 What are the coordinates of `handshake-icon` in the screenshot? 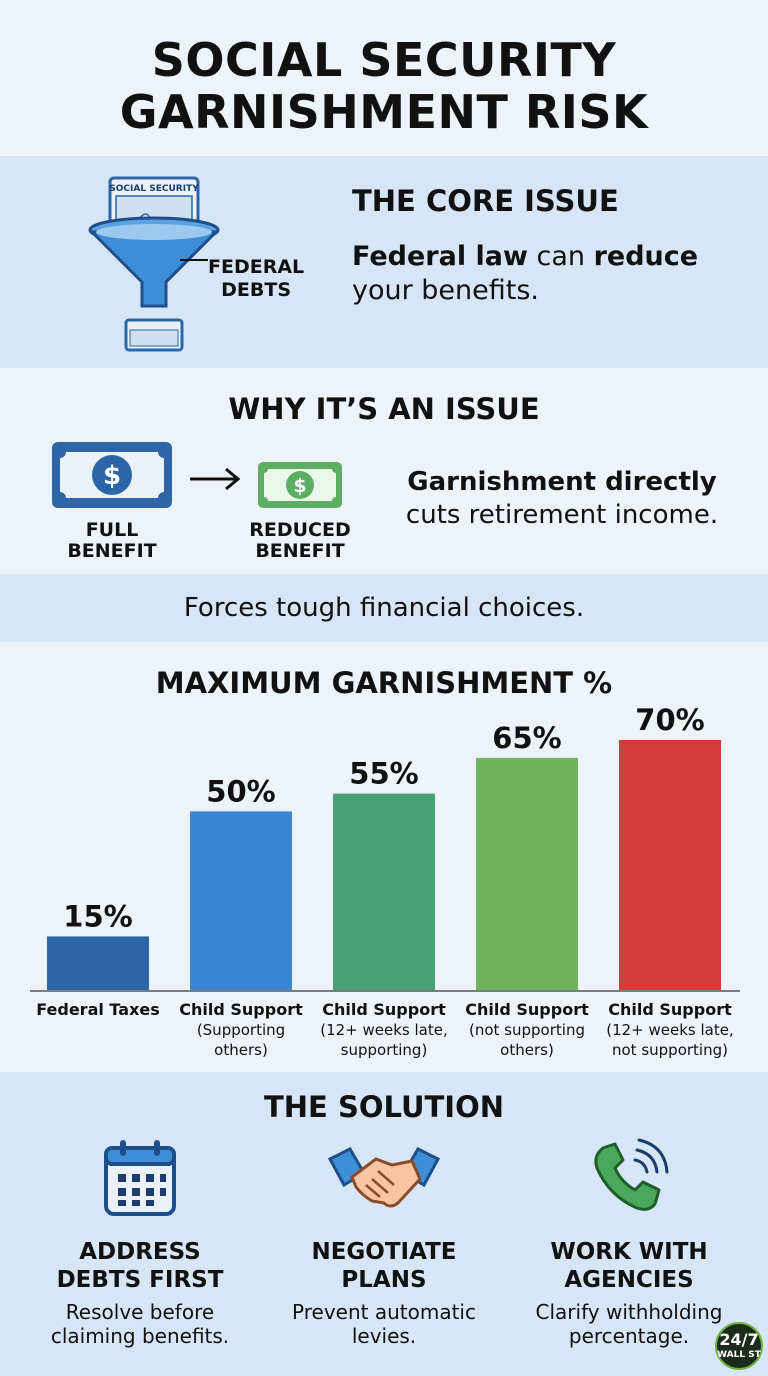 It's located at (384, 1177).